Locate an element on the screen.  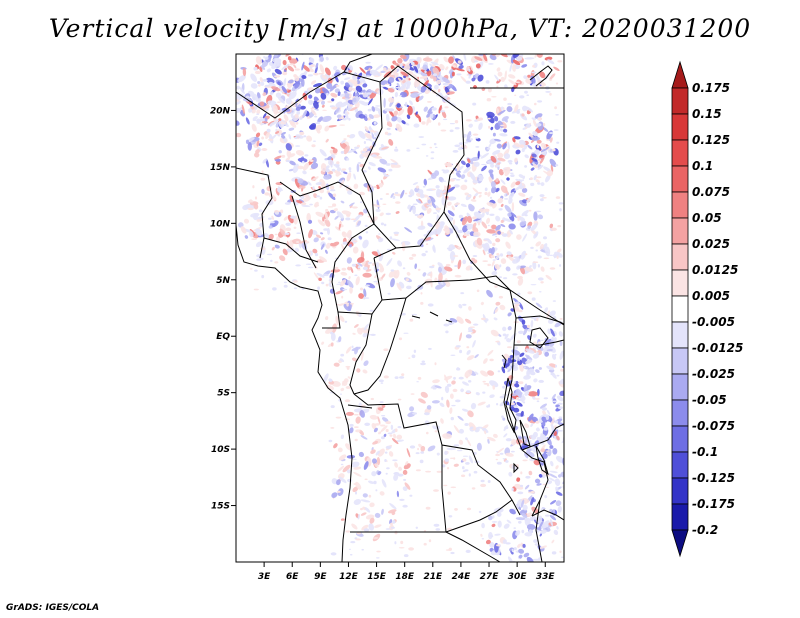
colorbar-label: 0.025 is located at coordinates (711, 244).